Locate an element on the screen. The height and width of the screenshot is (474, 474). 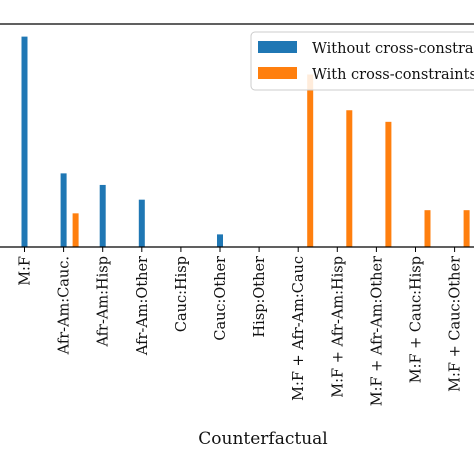
x-tick-label: Cauc:Other is located at coordinates (221, 298).